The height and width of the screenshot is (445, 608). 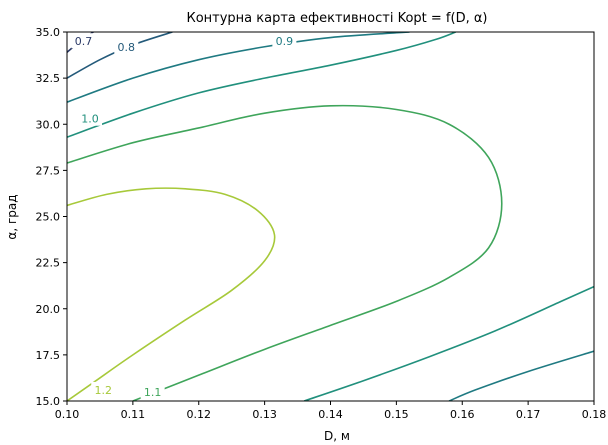 I want to click on x-tick-label: 0.17, so click(x=528, y=414).